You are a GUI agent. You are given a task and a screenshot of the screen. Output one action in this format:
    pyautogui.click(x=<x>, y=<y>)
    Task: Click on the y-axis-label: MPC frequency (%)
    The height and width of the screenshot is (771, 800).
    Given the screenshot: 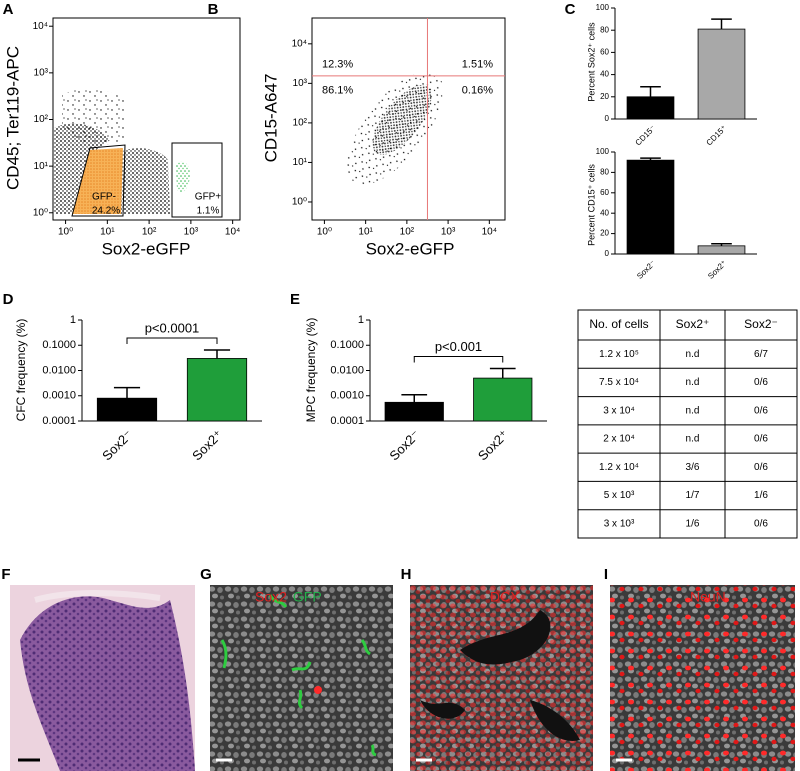 What is the action you would take?
    pyautogui.click(x=311, y=370)
    